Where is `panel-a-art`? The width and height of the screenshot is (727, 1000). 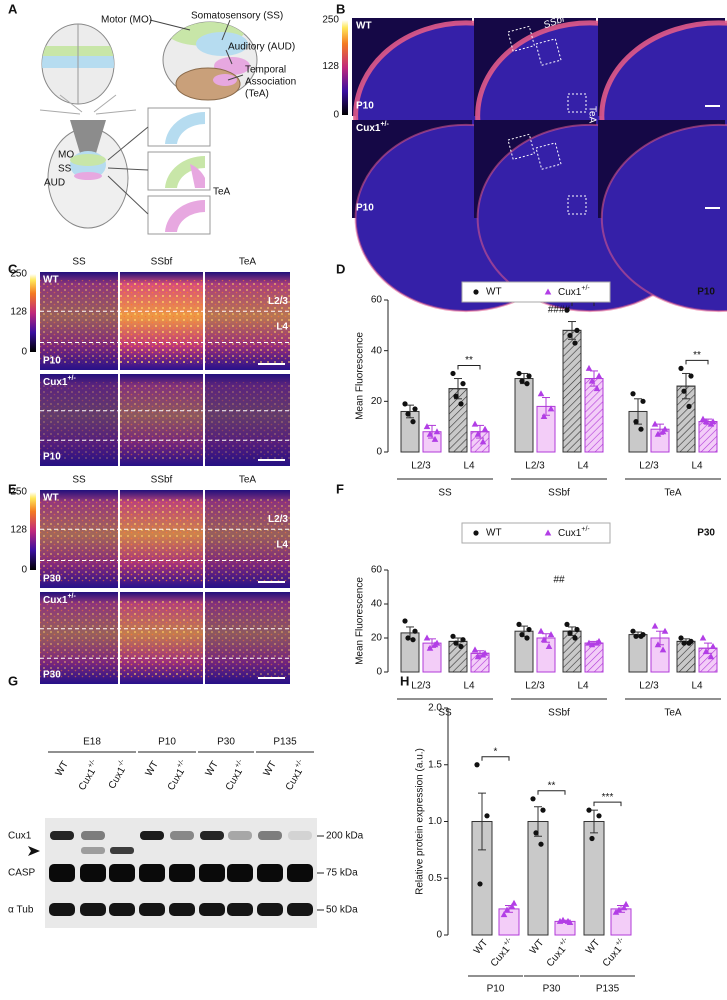
panel-a-art is located at coordinates (148, 127).